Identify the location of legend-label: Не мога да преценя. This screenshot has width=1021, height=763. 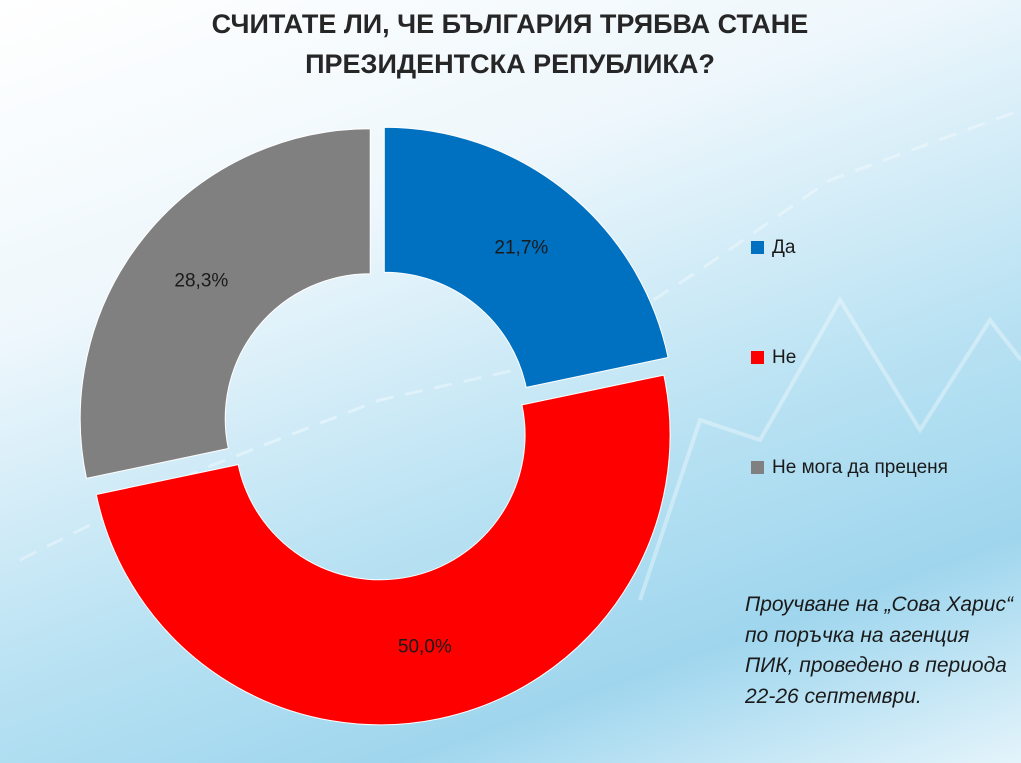
(860, 467).